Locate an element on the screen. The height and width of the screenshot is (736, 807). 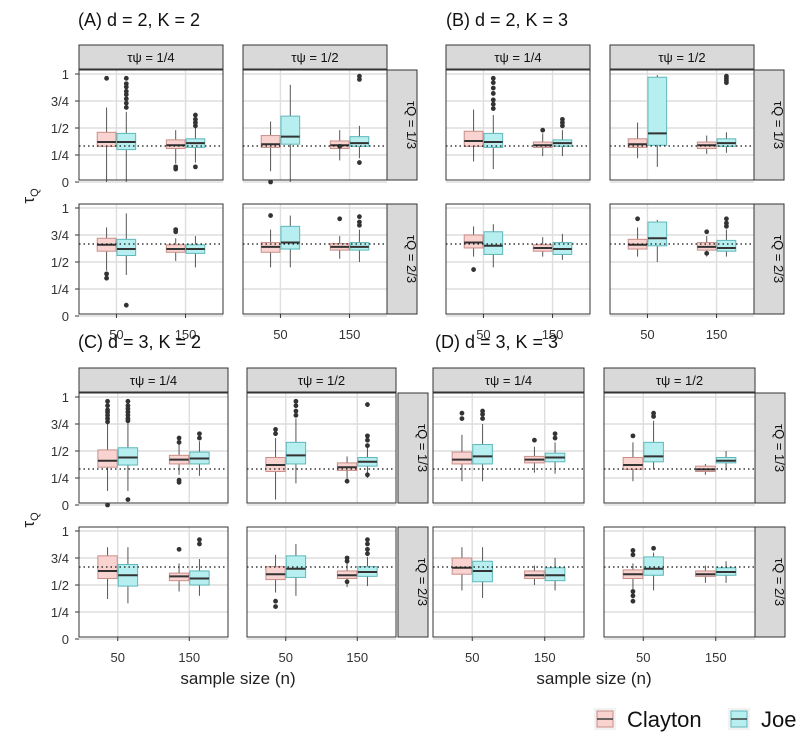
y-axis-title-top: τQ is located at coordinates (30, 196).